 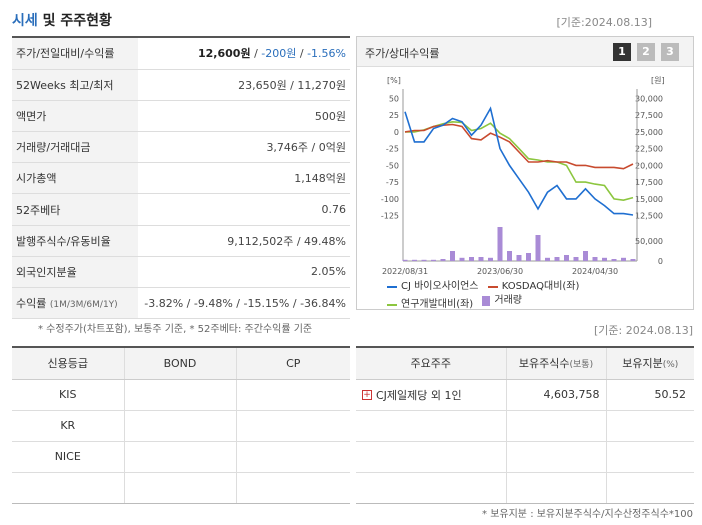 I want to click on expand-icon: +, so click(x=367, y=394).